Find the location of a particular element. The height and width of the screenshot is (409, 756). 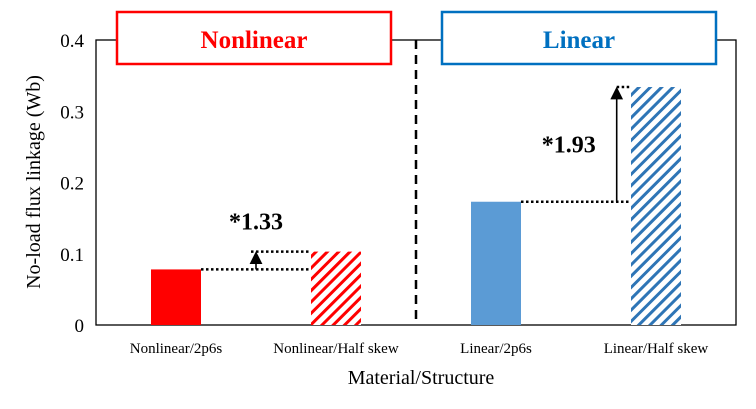

group-label-linear: Linear is located at coordinates (579, 40).